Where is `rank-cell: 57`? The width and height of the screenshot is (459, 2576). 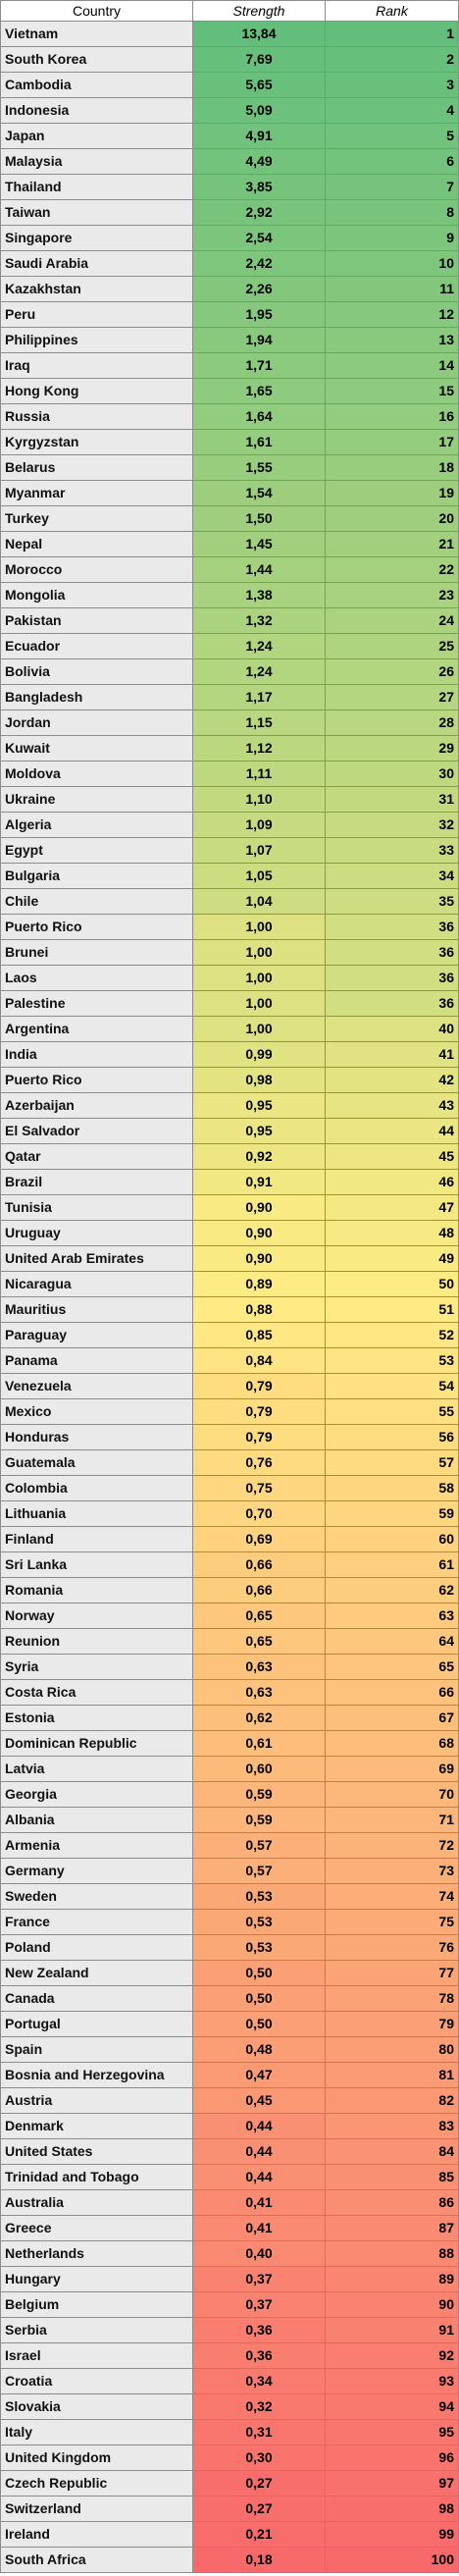
rank-cell: 57 is located at coordinates (392, 1462).